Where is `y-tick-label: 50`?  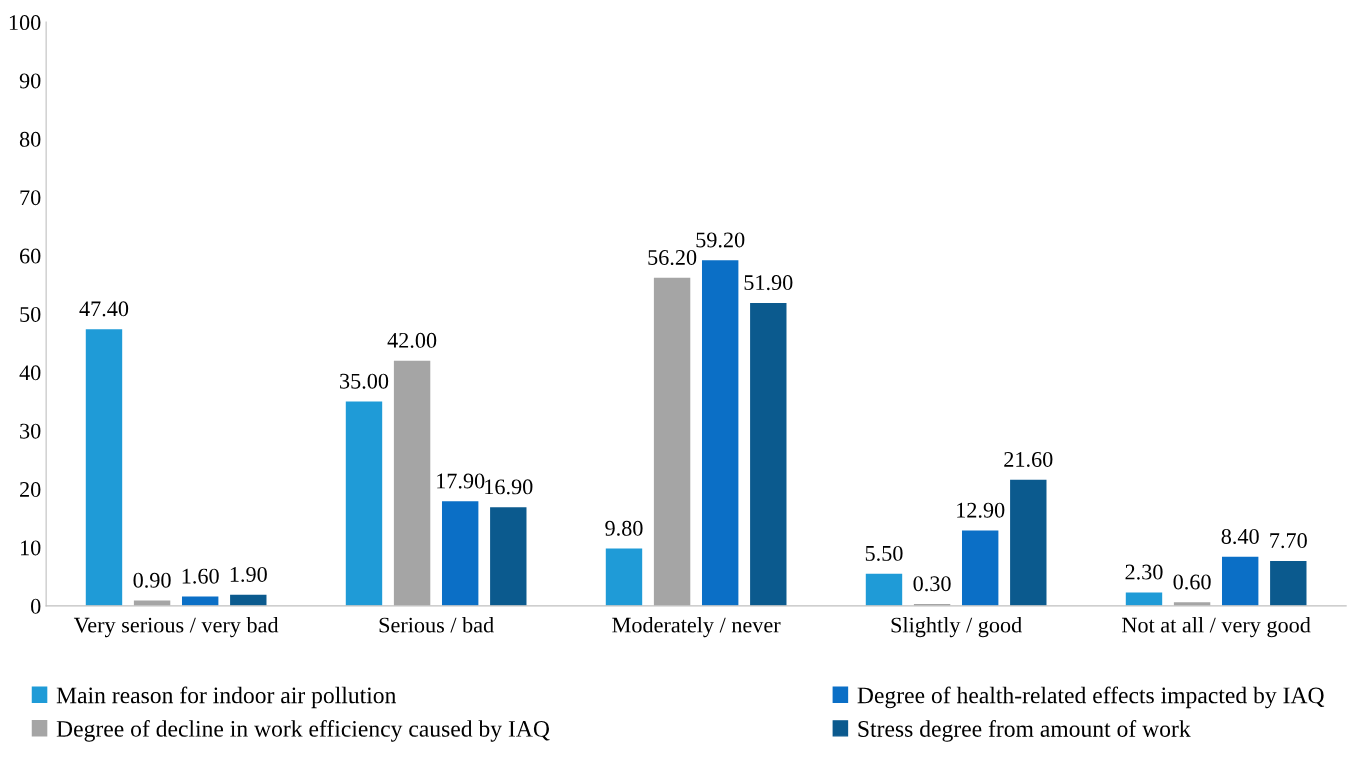
y-tick-label: 50 is located at coordinates (30, 314).